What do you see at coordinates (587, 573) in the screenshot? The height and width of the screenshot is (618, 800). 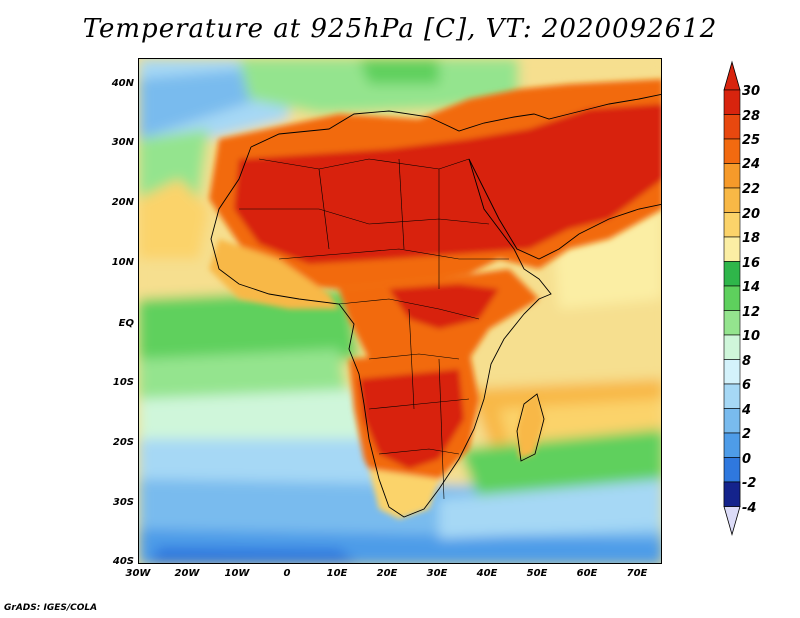 I see `lon-tick: 60E` at bounding box center [587, 573].